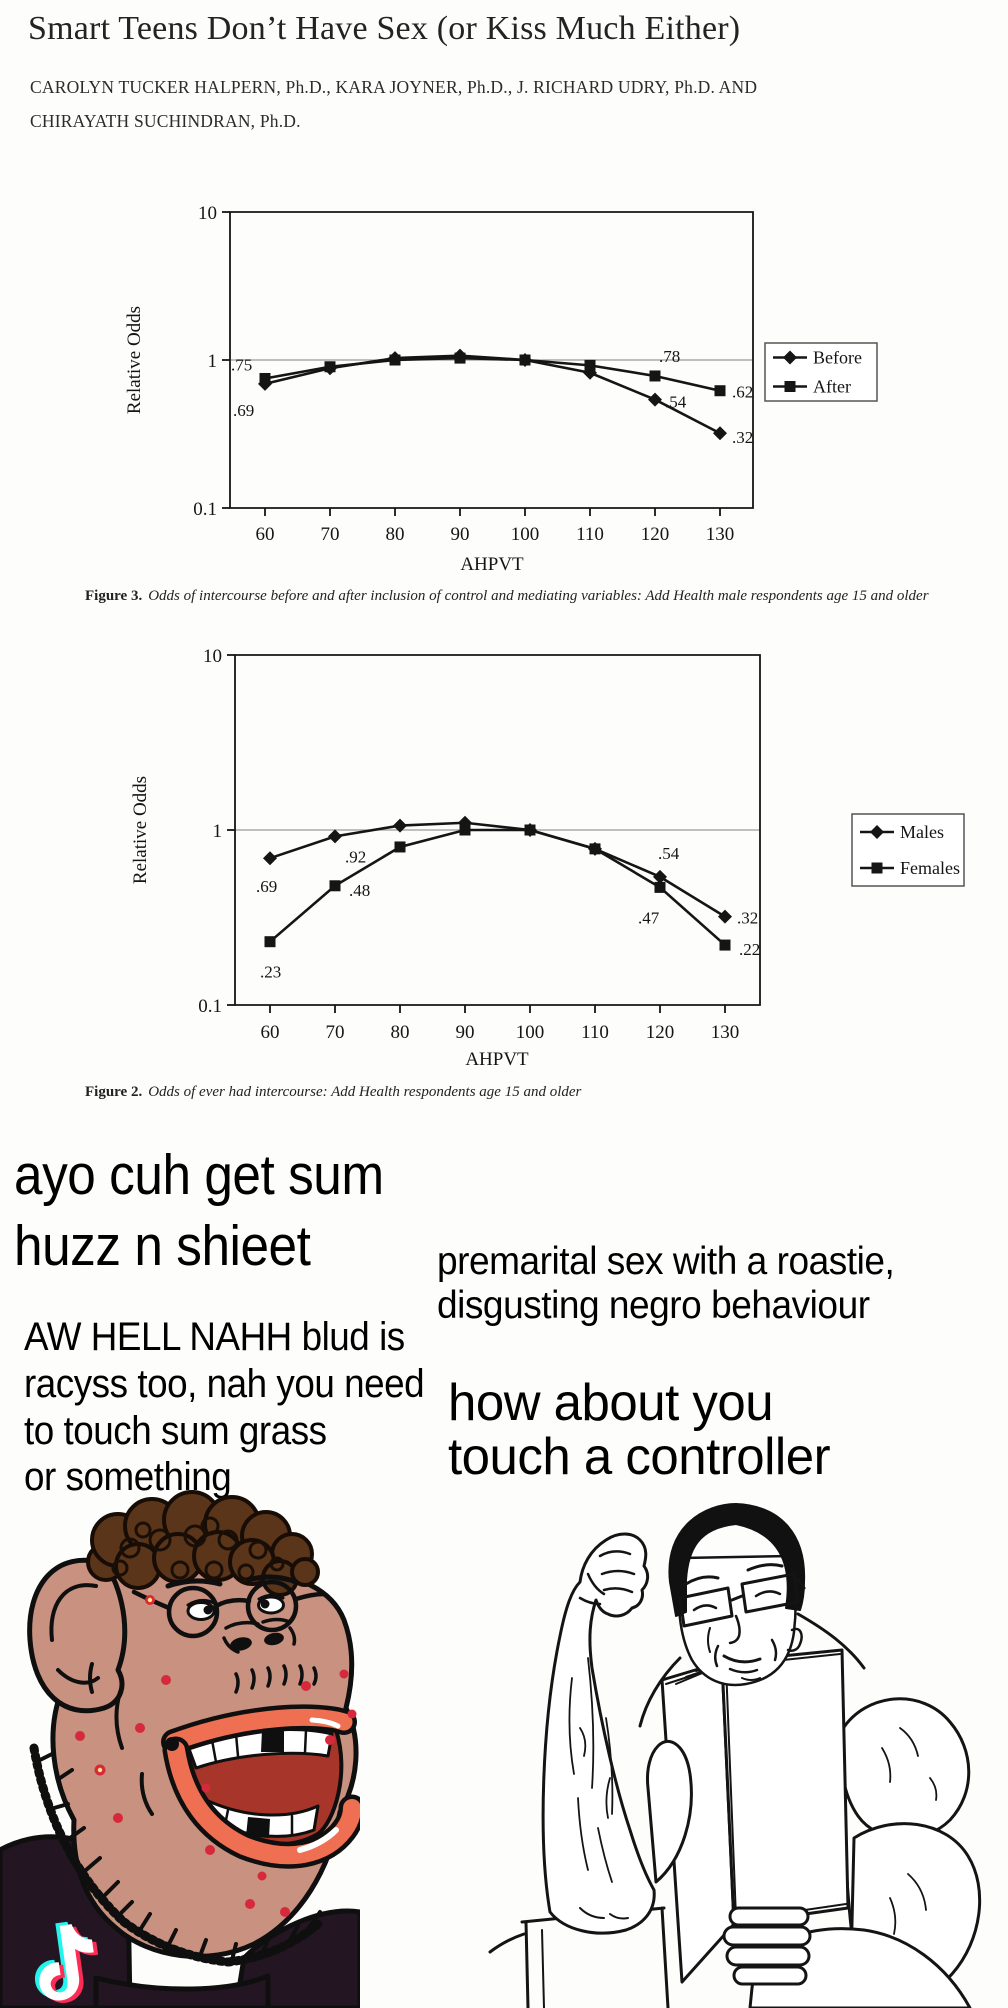 Image resolution: width=1008 pixels, height=2008 pixels. I want to click on mutt-lips, so click(260, 1786).